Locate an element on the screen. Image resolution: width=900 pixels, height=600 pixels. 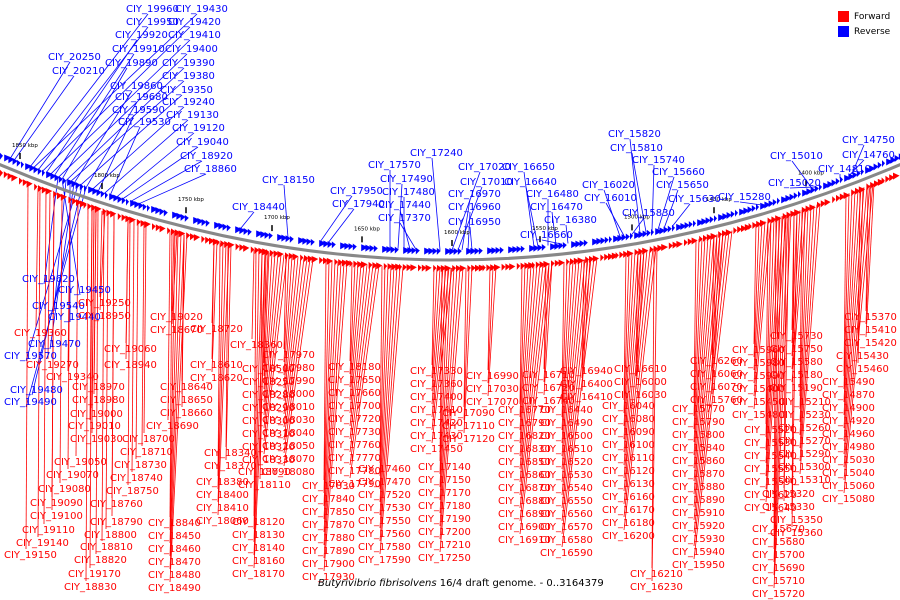
forward-gene-label: CIY_16530 is located at coordinates (566, 475).